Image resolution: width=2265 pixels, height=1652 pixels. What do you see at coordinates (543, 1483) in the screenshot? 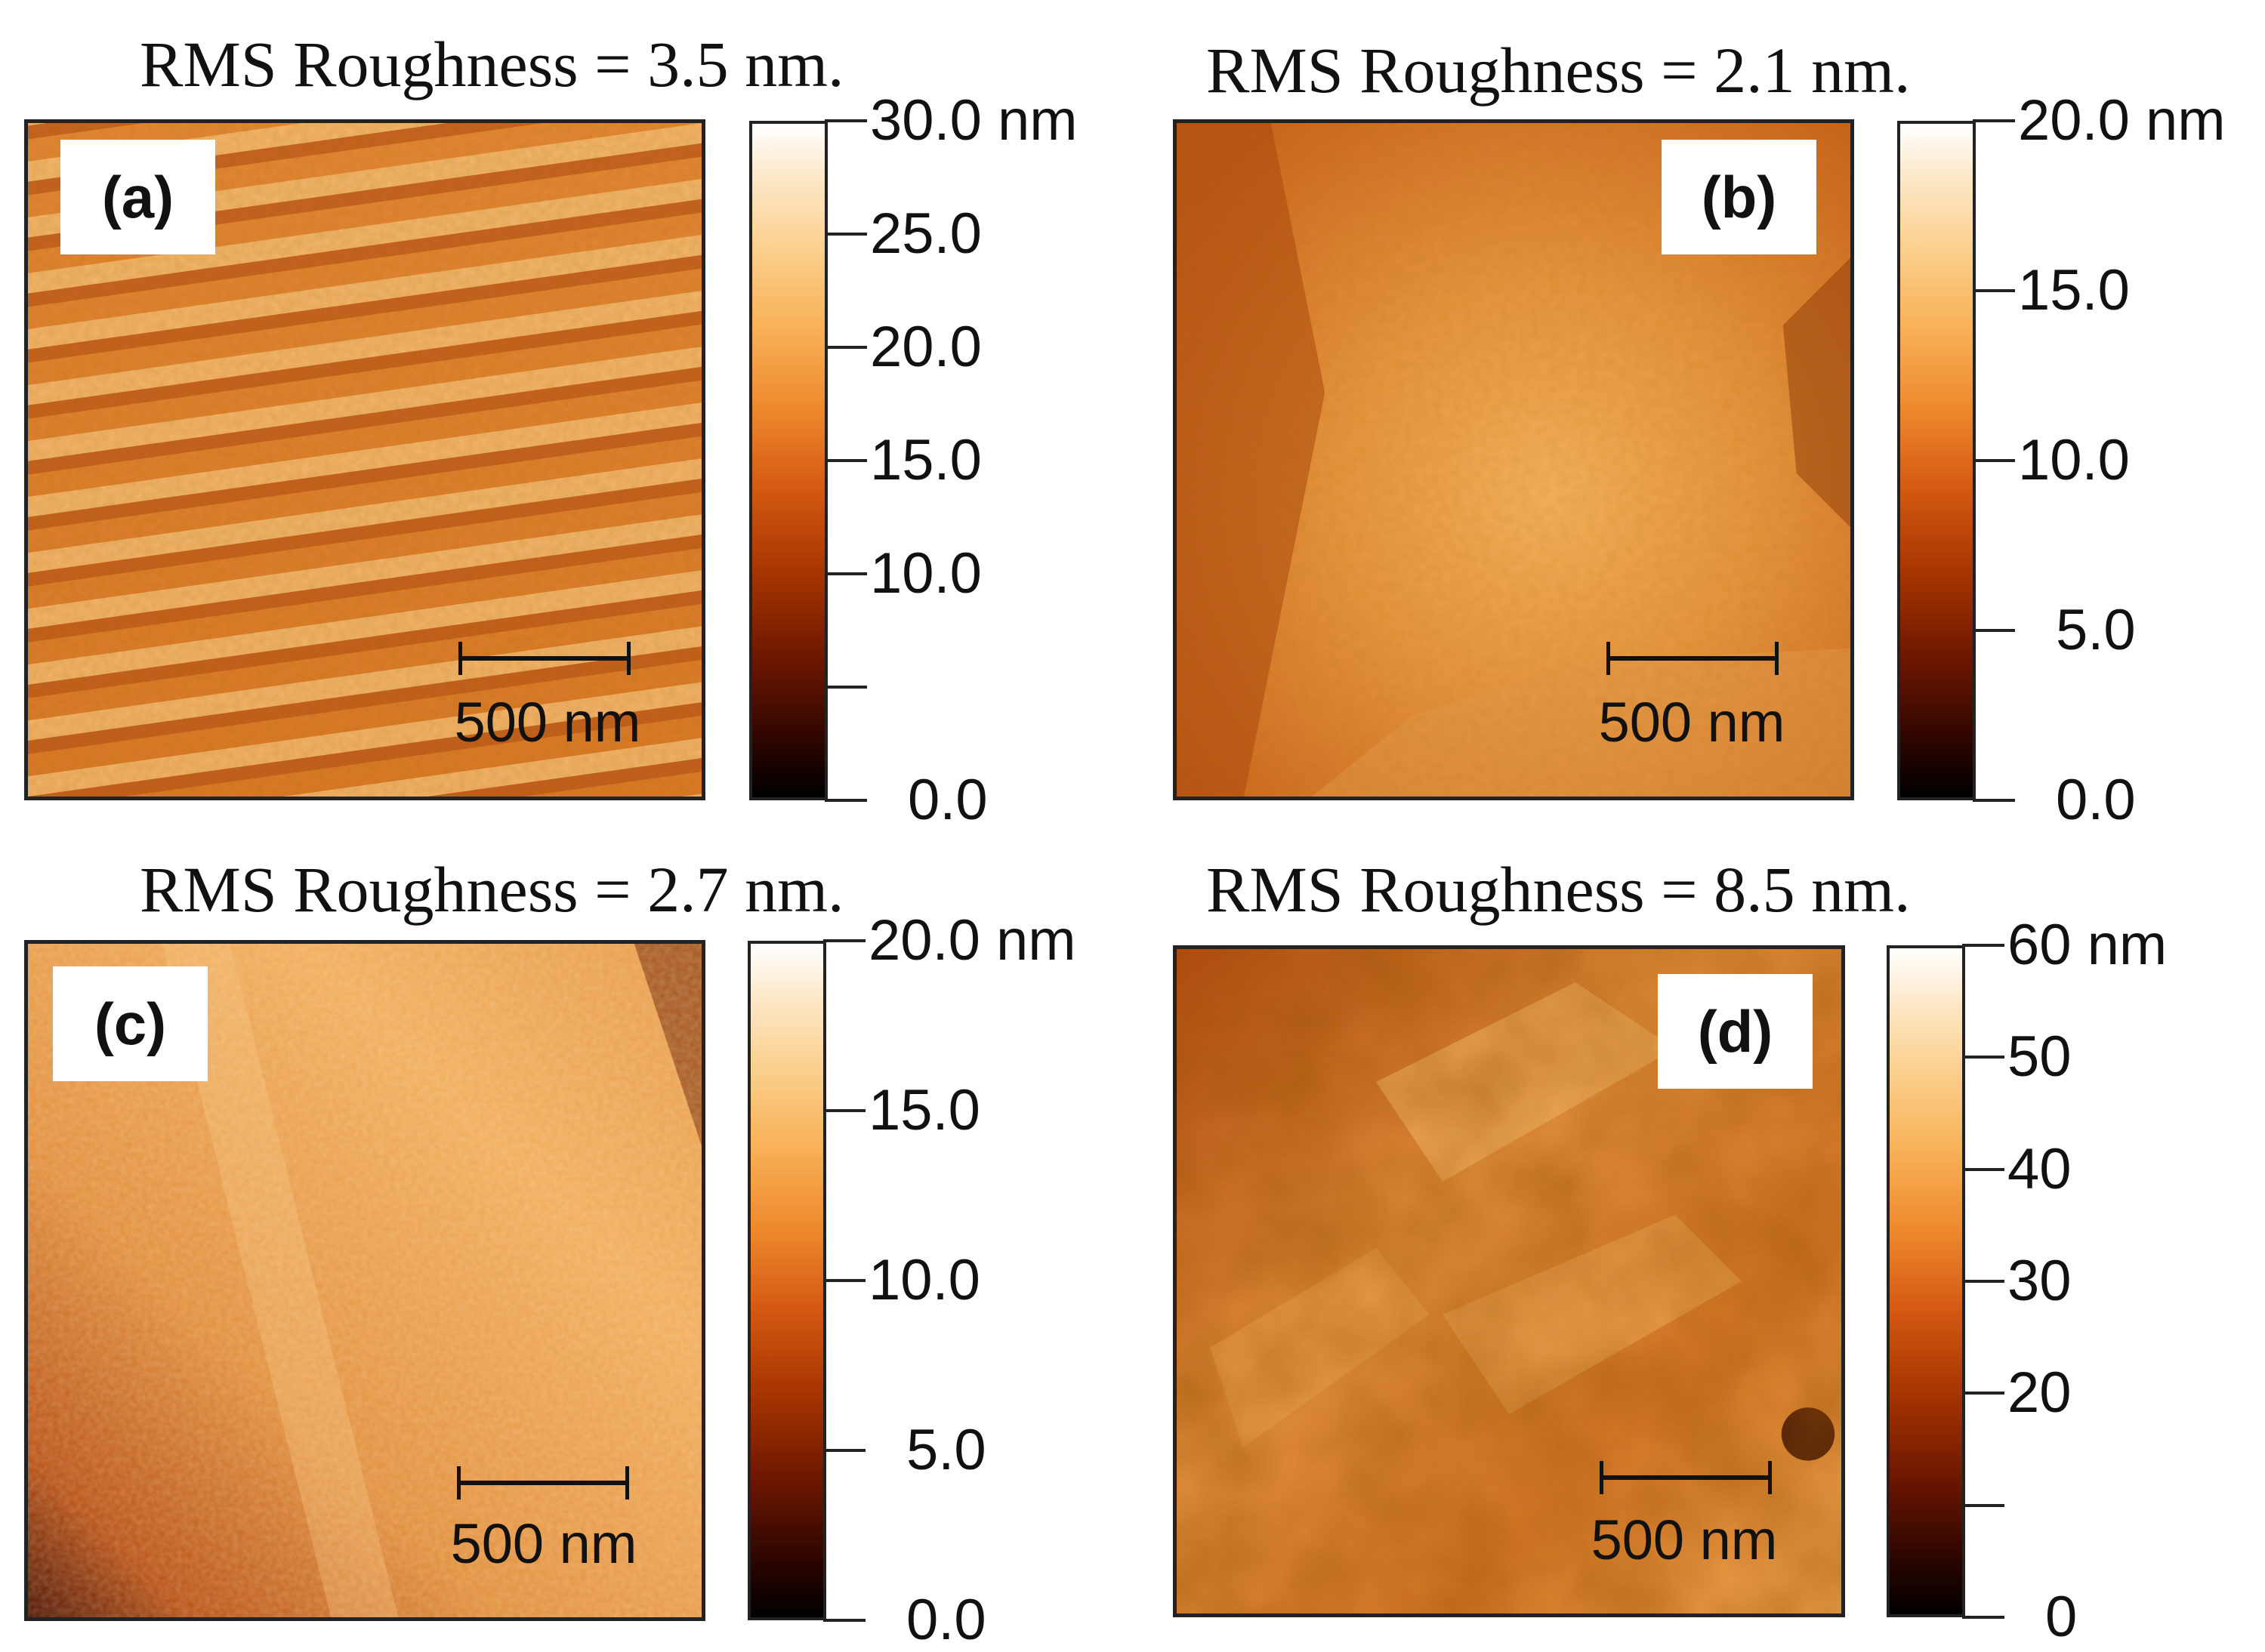
I see `panel-c-scale-bar` at bounding box center [543, 1483].